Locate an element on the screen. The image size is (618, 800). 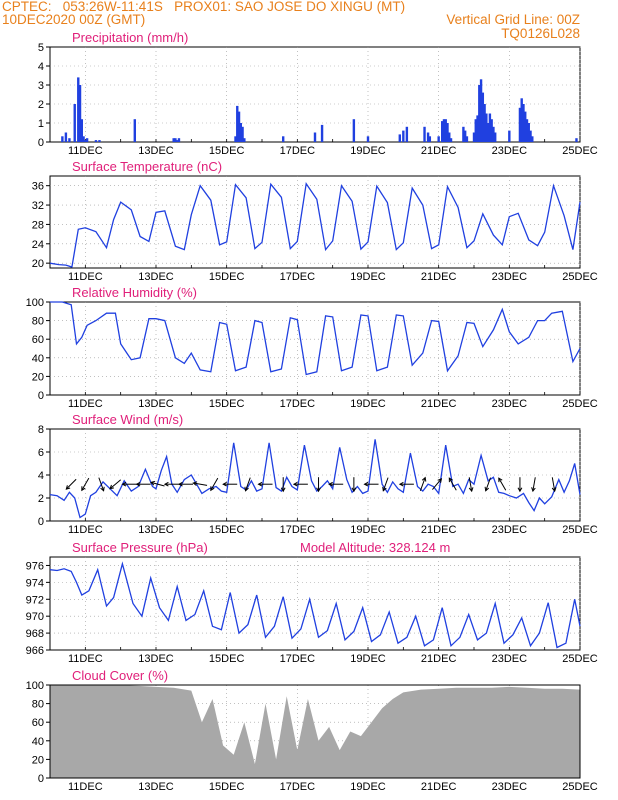
y-tick-label: 60 is located at coordinates (38, 340).